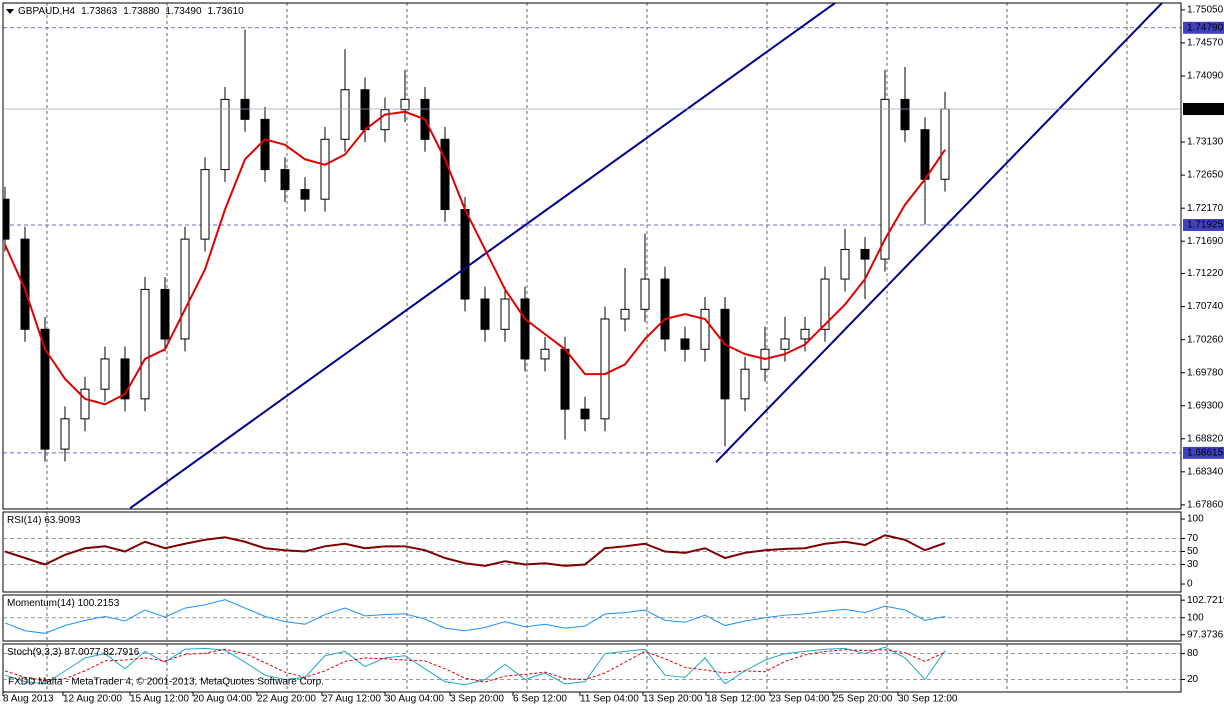 The height and width of the screenshot is (706, 1224). I want to click on y-tick-label: 1.75050, so click(1205, 10).